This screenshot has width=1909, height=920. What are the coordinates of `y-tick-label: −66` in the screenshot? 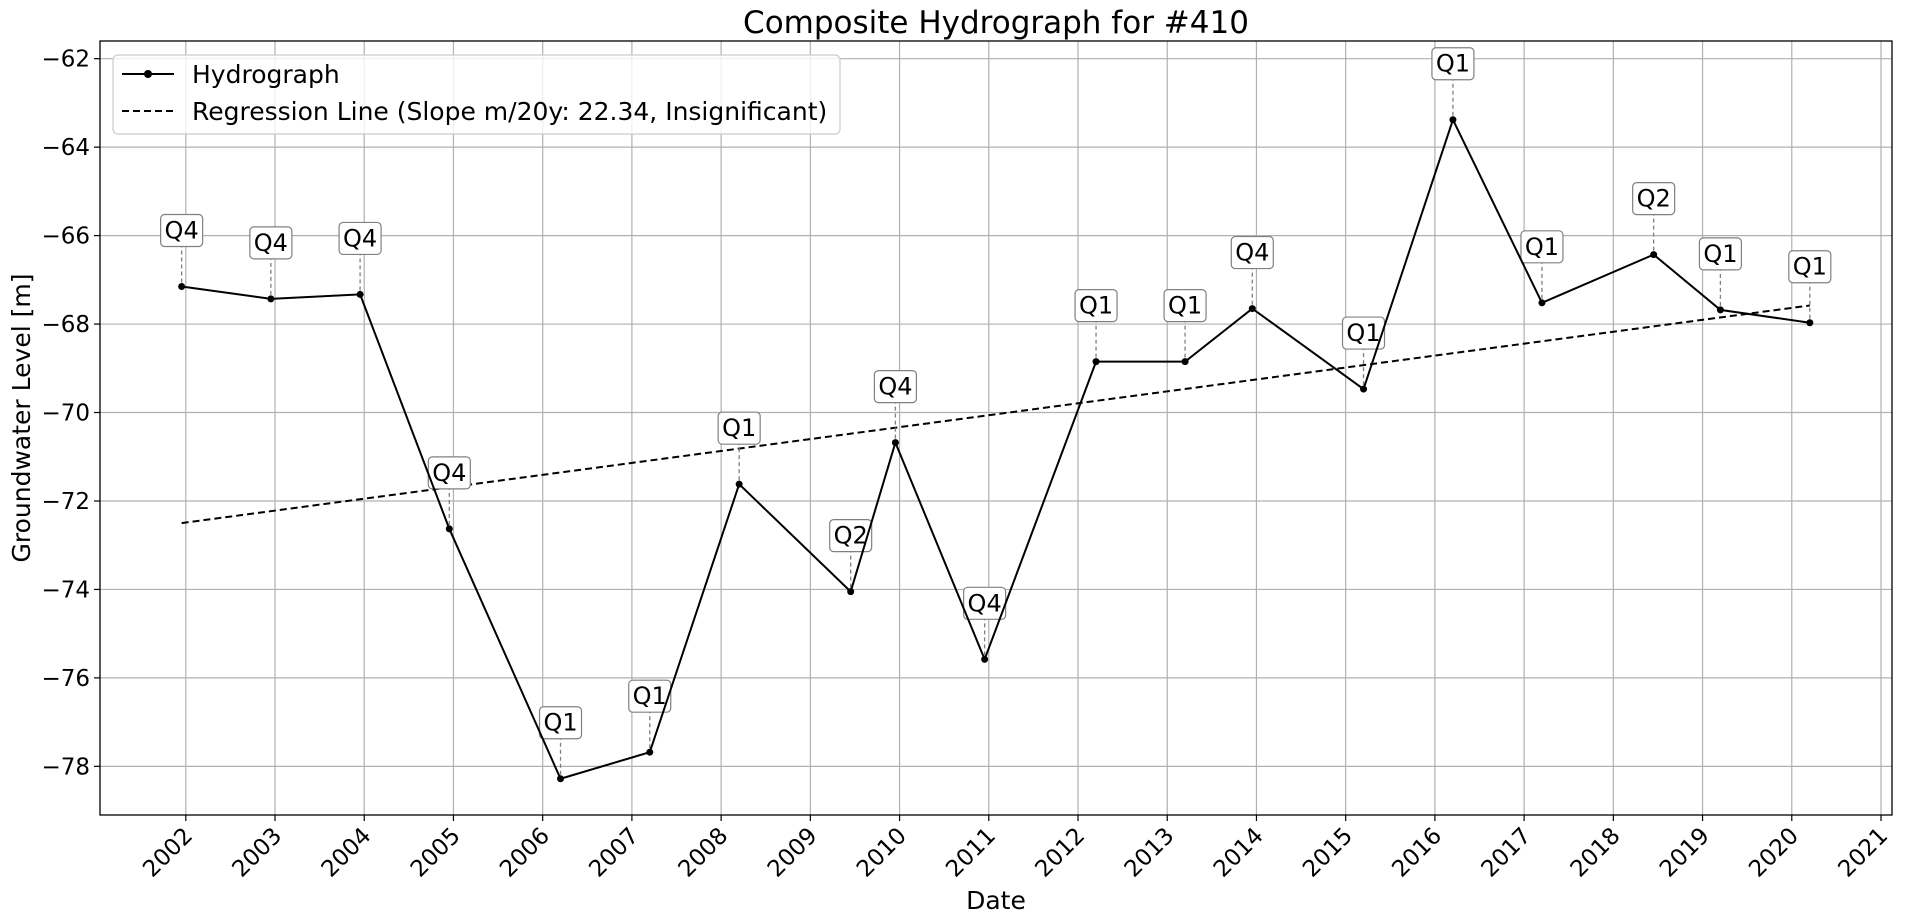 It's located at (65, 237).